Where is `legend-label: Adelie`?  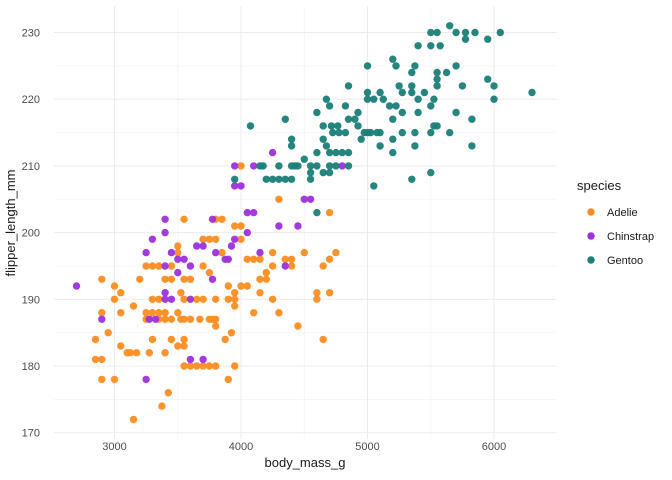
legend-label: Adelie is located at coordinates (622, 213).